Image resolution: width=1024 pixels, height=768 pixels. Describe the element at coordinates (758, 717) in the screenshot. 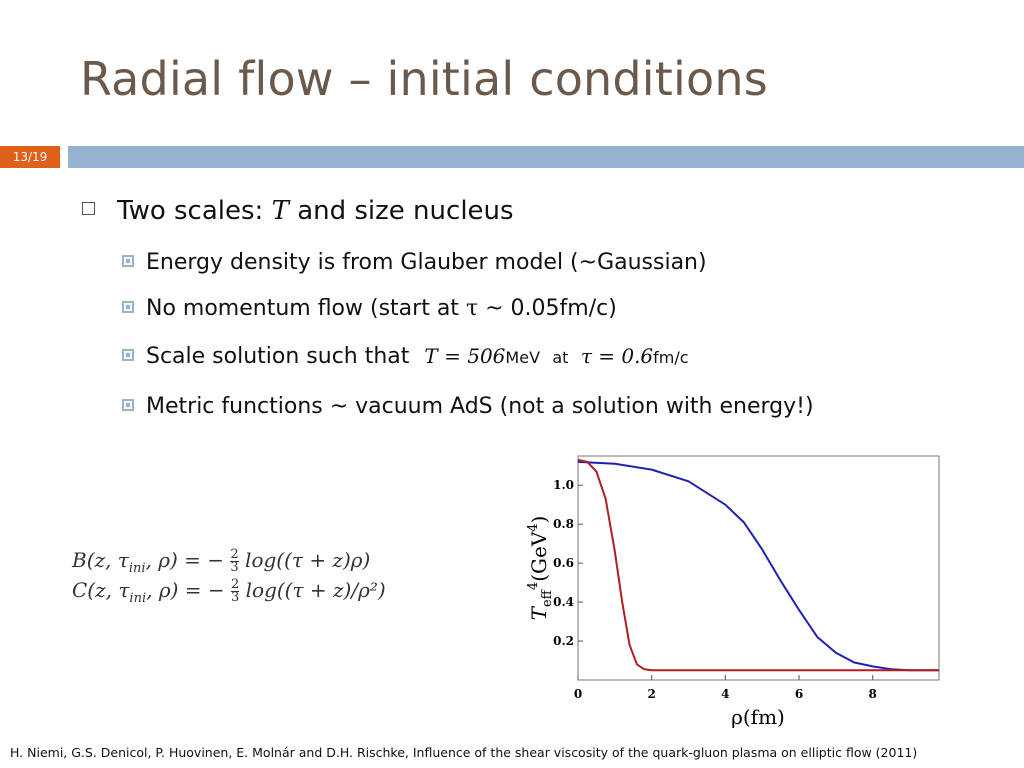

I see `x-axis-label: ρ(fm)` at that location.